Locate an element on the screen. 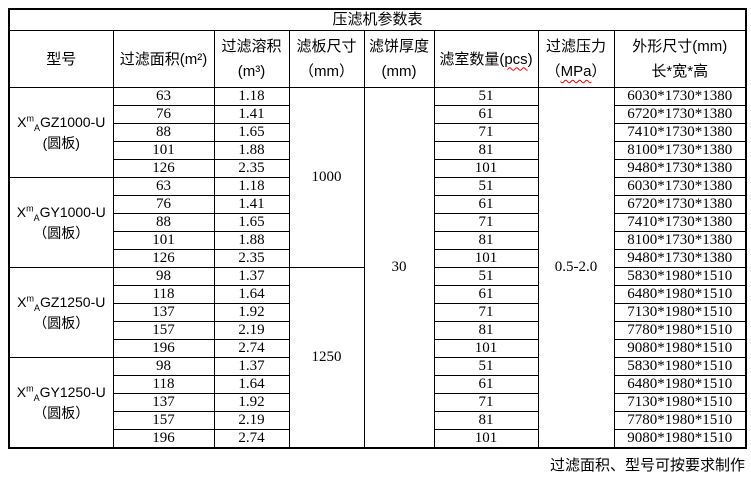 The height and width of the screenshot is (484, 751). plate-size-cell: 1250 is located at coordinates (326, 358).